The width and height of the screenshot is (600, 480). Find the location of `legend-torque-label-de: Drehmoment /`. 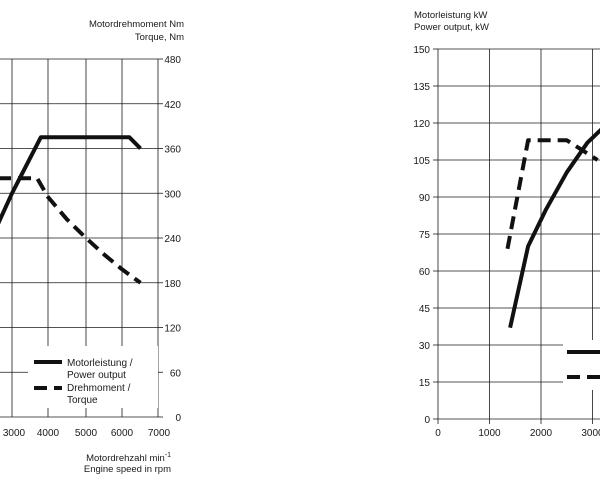

legend-torque-label-de: Drehmoment / is located at coordinates (99, 388).